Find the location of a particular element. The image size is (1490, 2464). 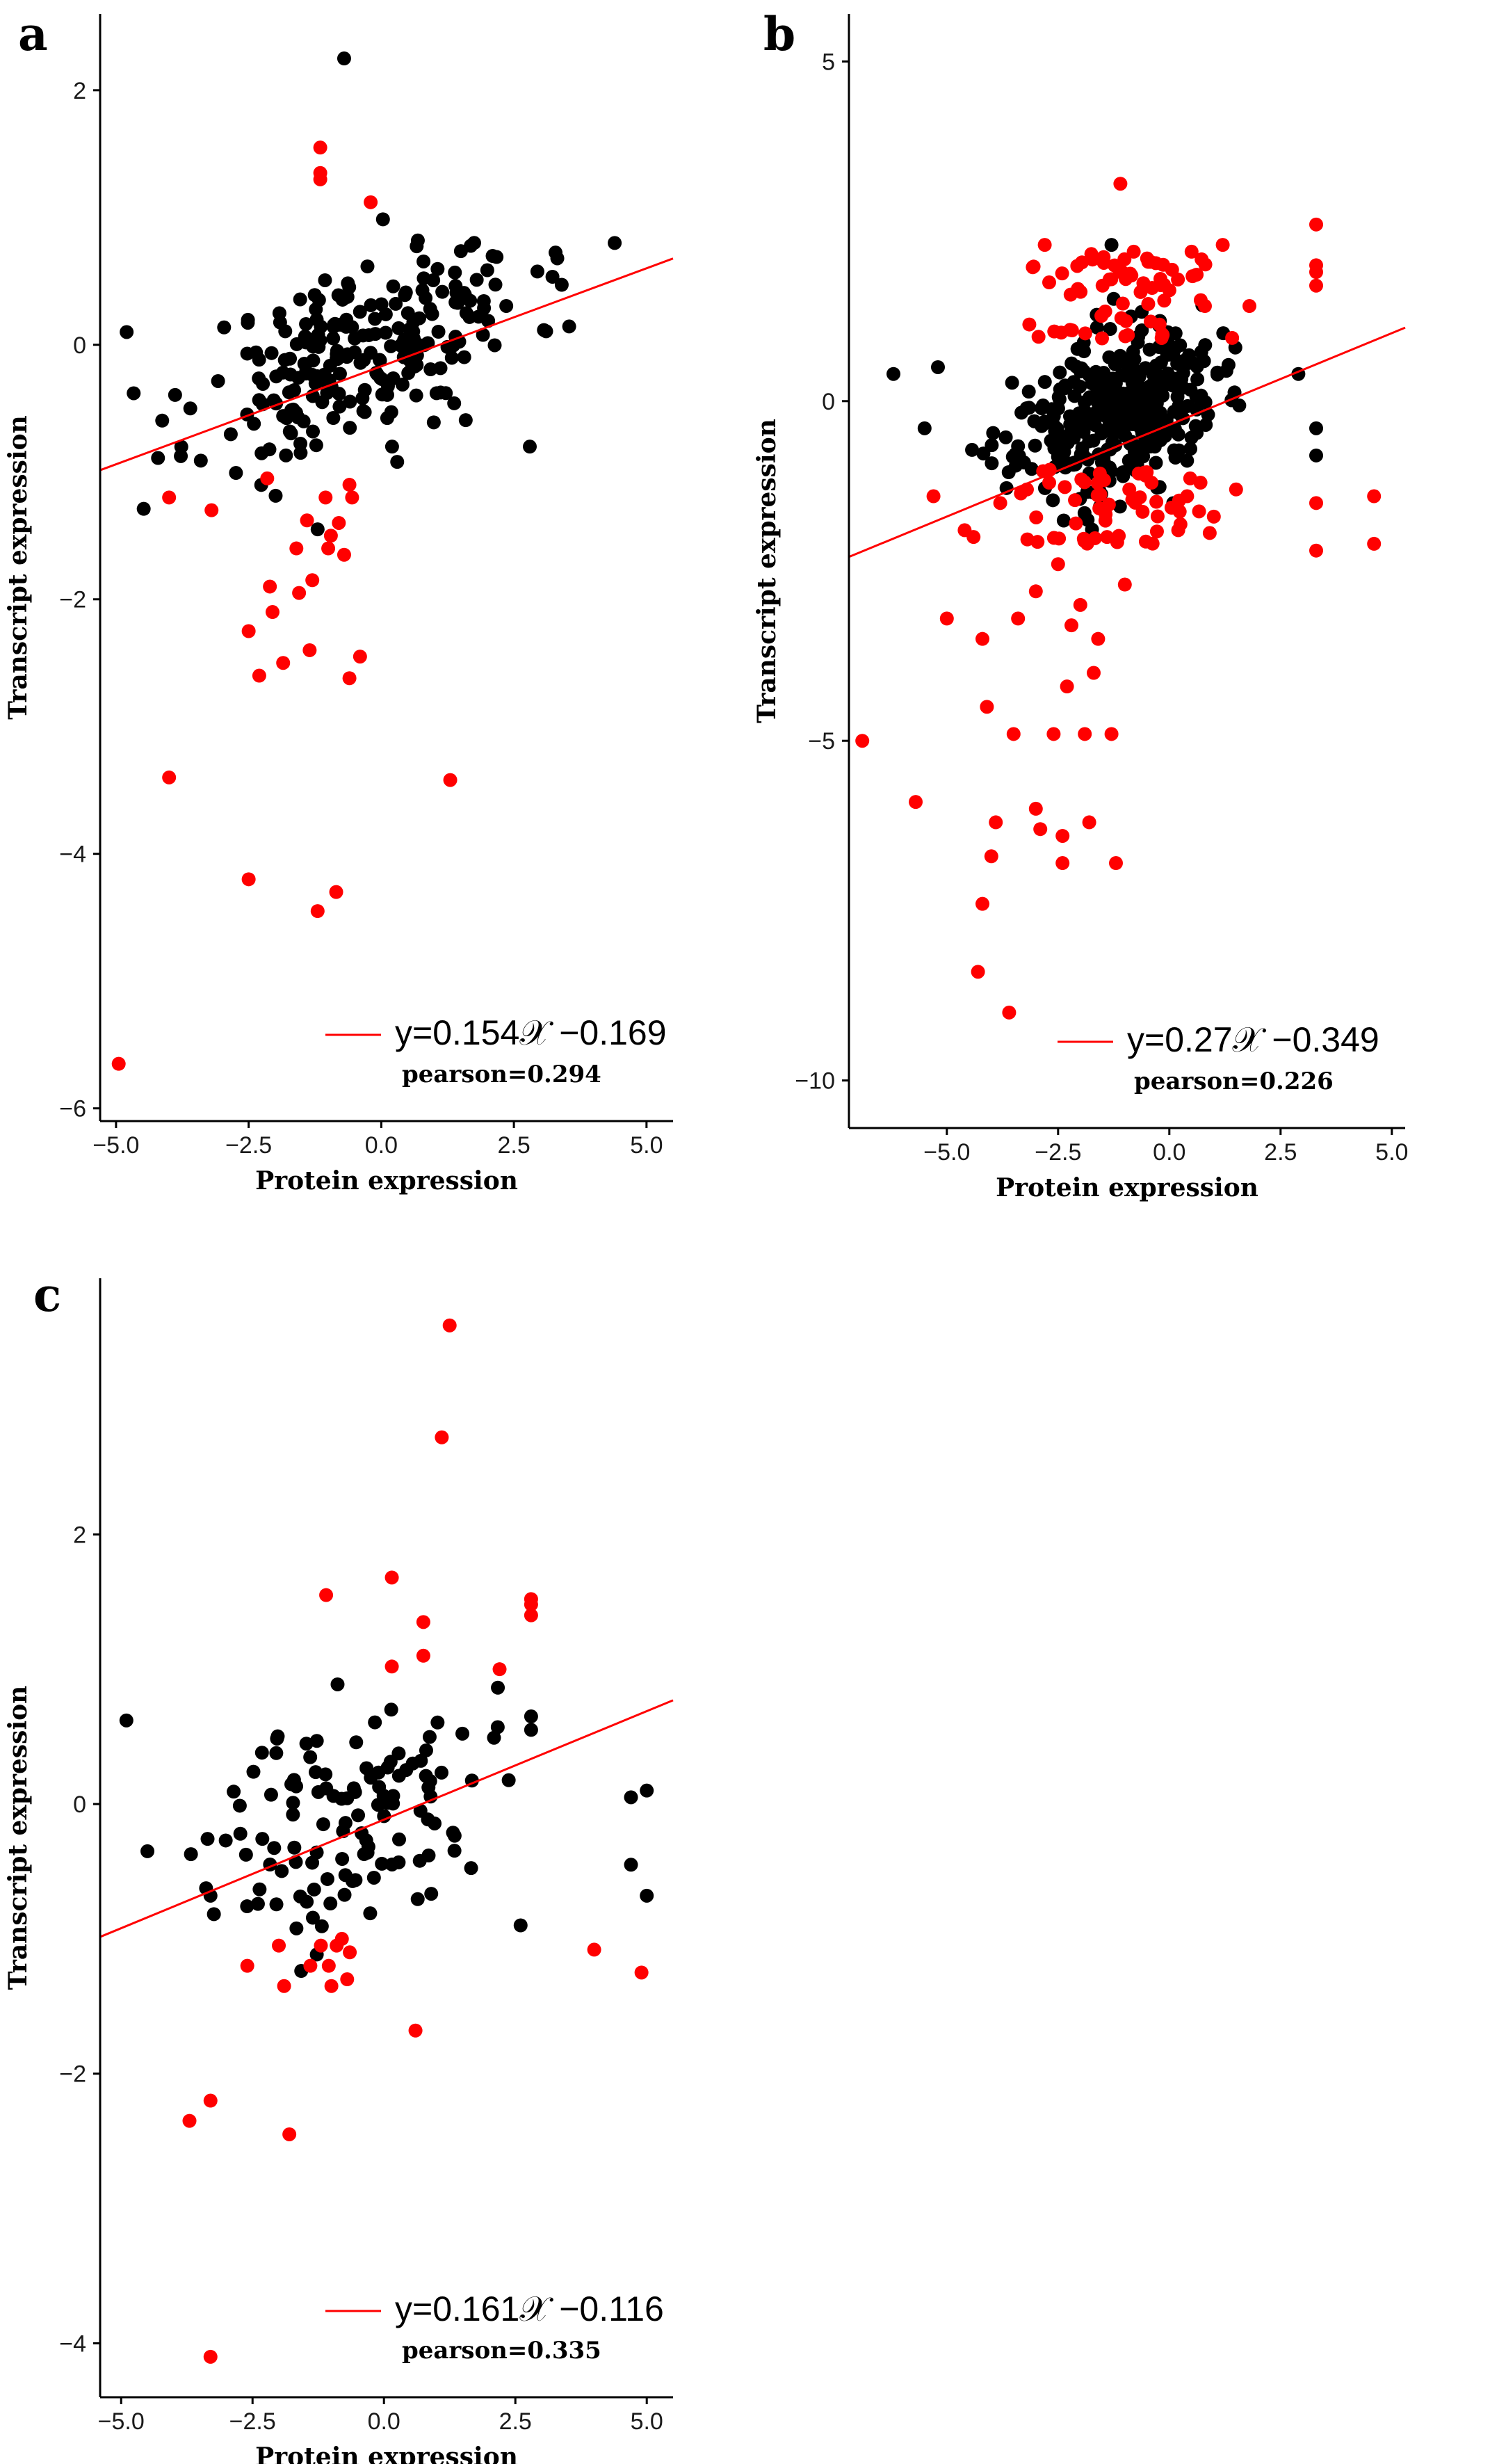

legend: y=0.27𝒳 −0.349 pearson=0.226 is located at coordinates (1218, 1057).